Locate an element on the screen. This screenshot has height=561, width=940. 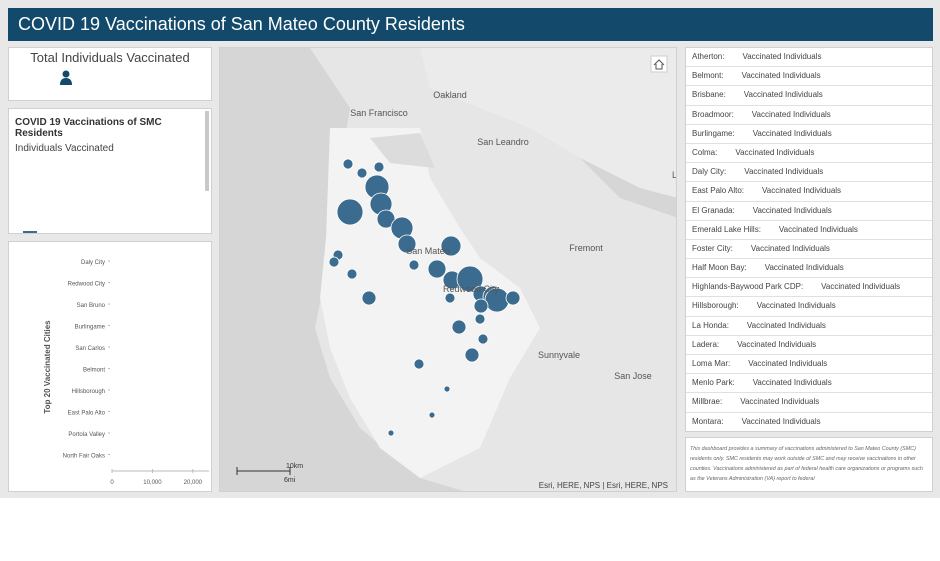
y-tick-label: Hillsborough is located at coordinates (88, 392).